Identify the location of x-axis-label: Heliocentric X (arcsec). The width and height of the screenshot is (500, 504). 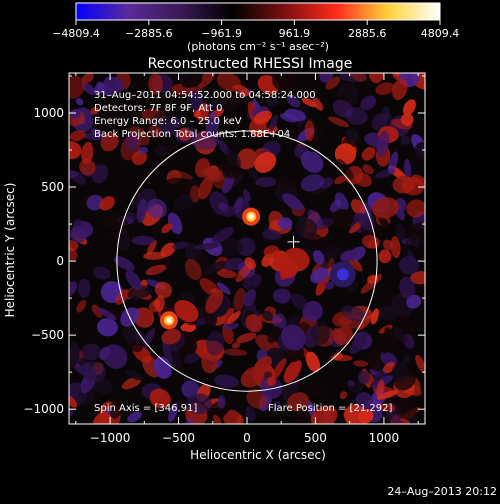
(258, 455).